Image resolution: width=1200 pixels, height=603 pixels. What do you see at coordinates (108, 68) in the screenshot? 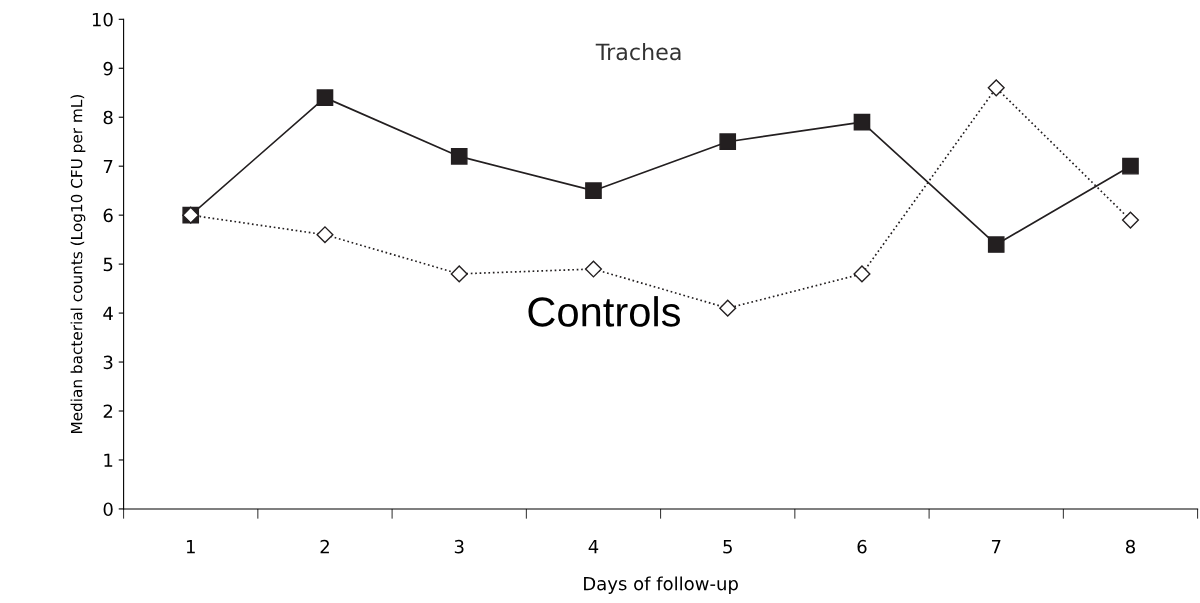
I see `y-tick-label: 9` at bounding box center [108, 68].